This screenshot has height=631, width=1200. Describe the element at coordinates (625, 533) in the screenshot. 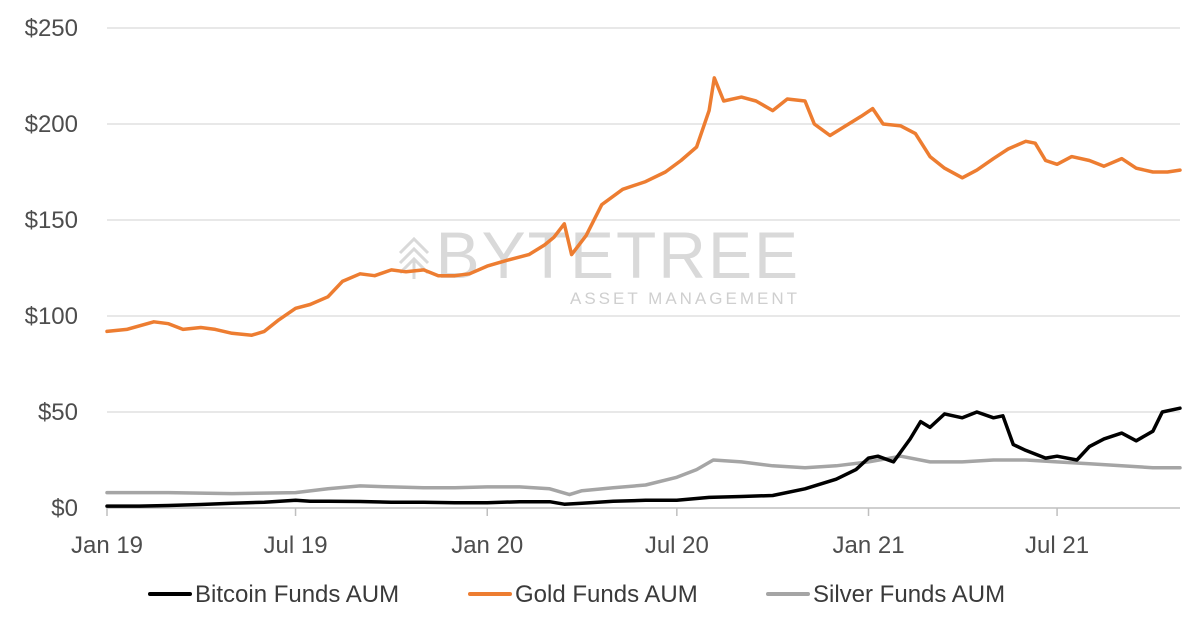

I see `x-axis: Jan 19 Jul 19 Jan 20 Jul 20 Jan 21 Jul 21` at that location.